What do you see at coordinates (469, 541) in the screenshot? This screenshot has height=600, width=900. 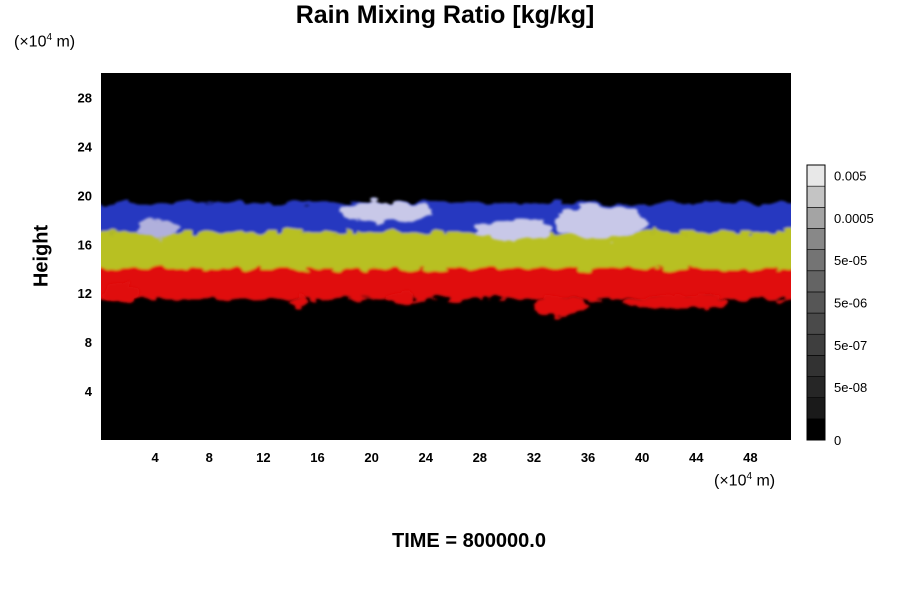 I see `time-label: TIME = 800000.0` at bounding box center [469, 541].